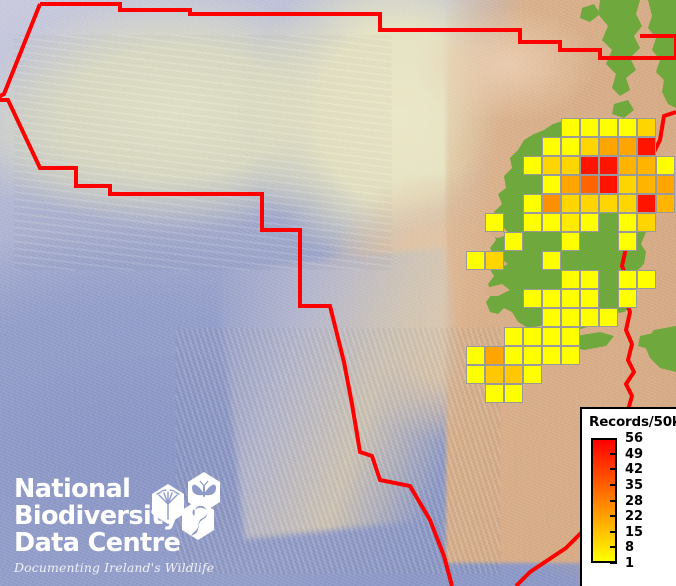 Image resolution: width=676 pixels, height=586 pixels. What do you see at coordinates (358, 31) in the screenshot?
I see `eez-boundary-line` at bounding box center [358, 31].